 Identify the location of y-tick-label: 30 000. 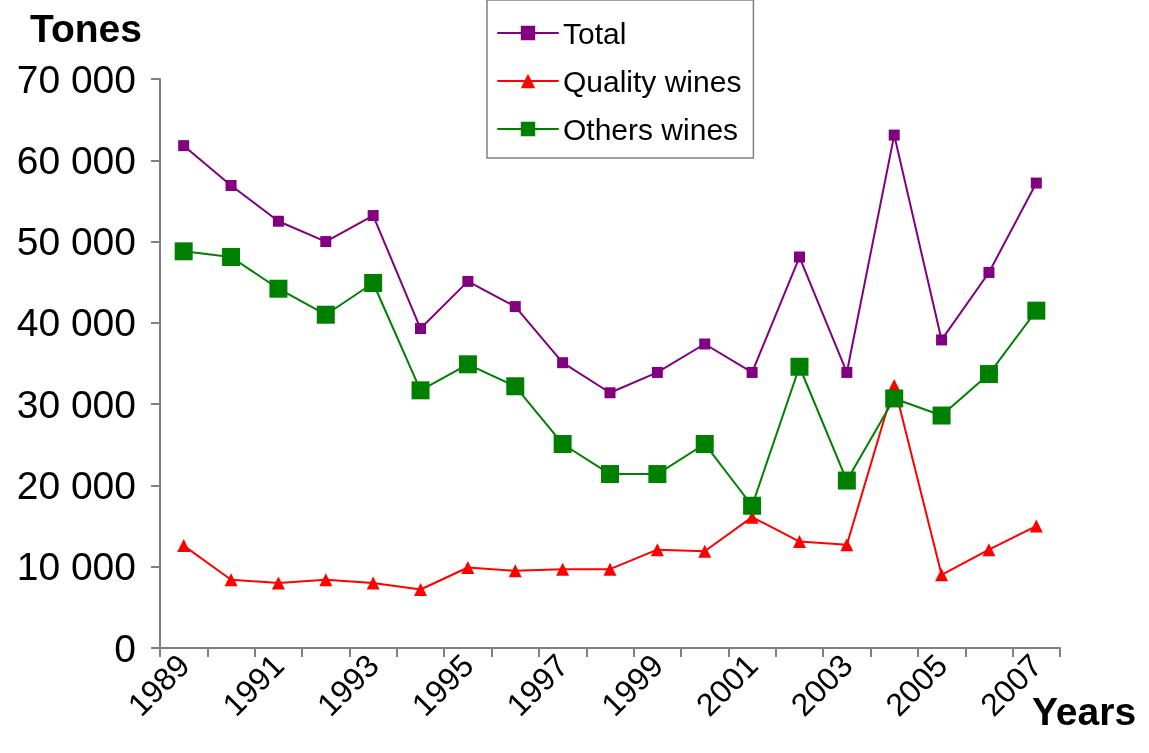
(76, 404).